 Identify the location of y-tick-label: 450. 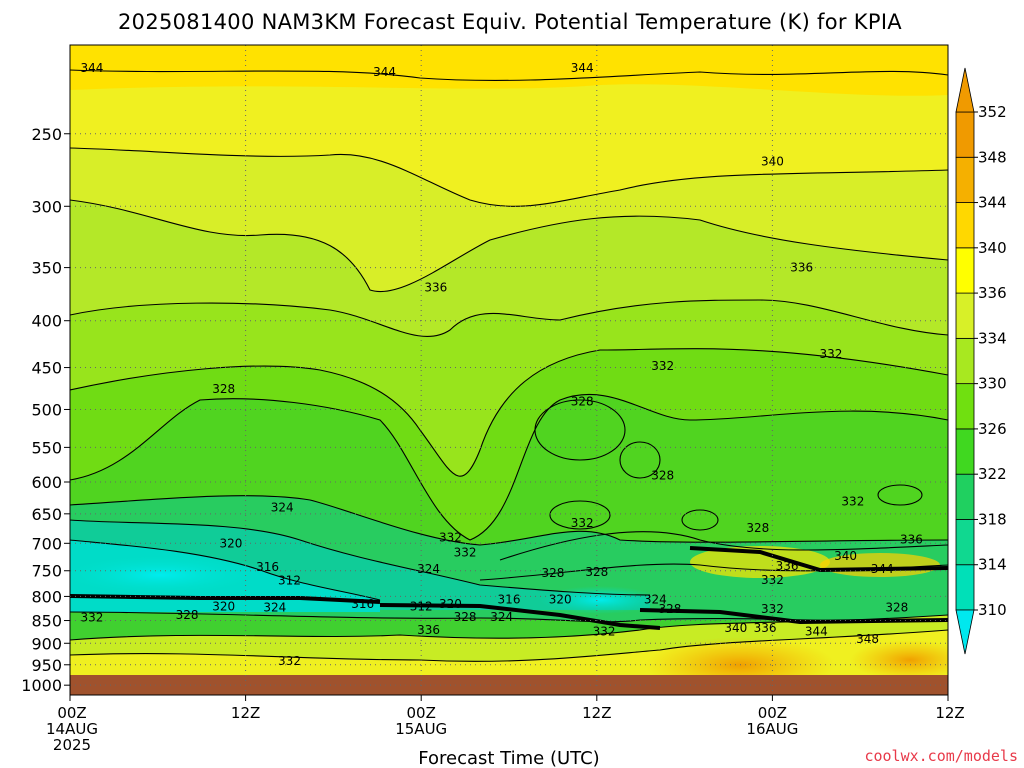
(46, 368).